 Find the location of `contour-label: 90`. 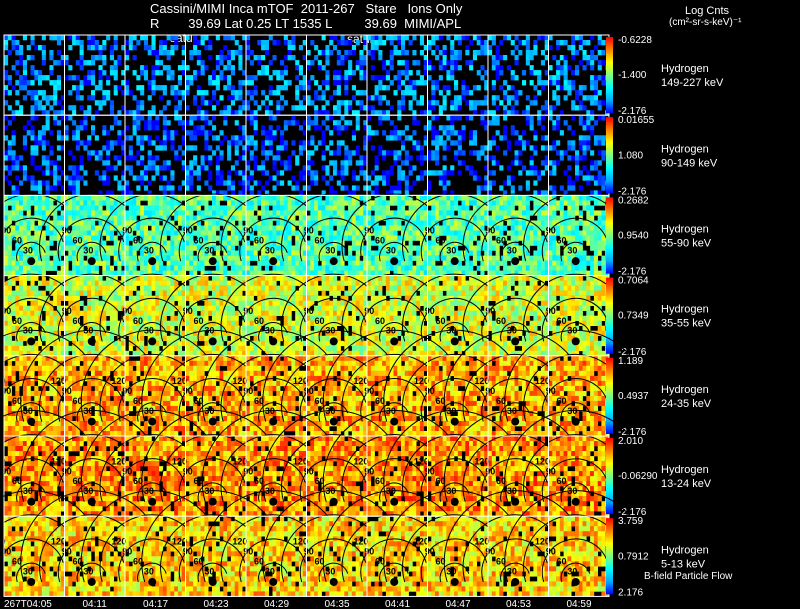

contour-label: 90 is located at coordinates (490, 231).